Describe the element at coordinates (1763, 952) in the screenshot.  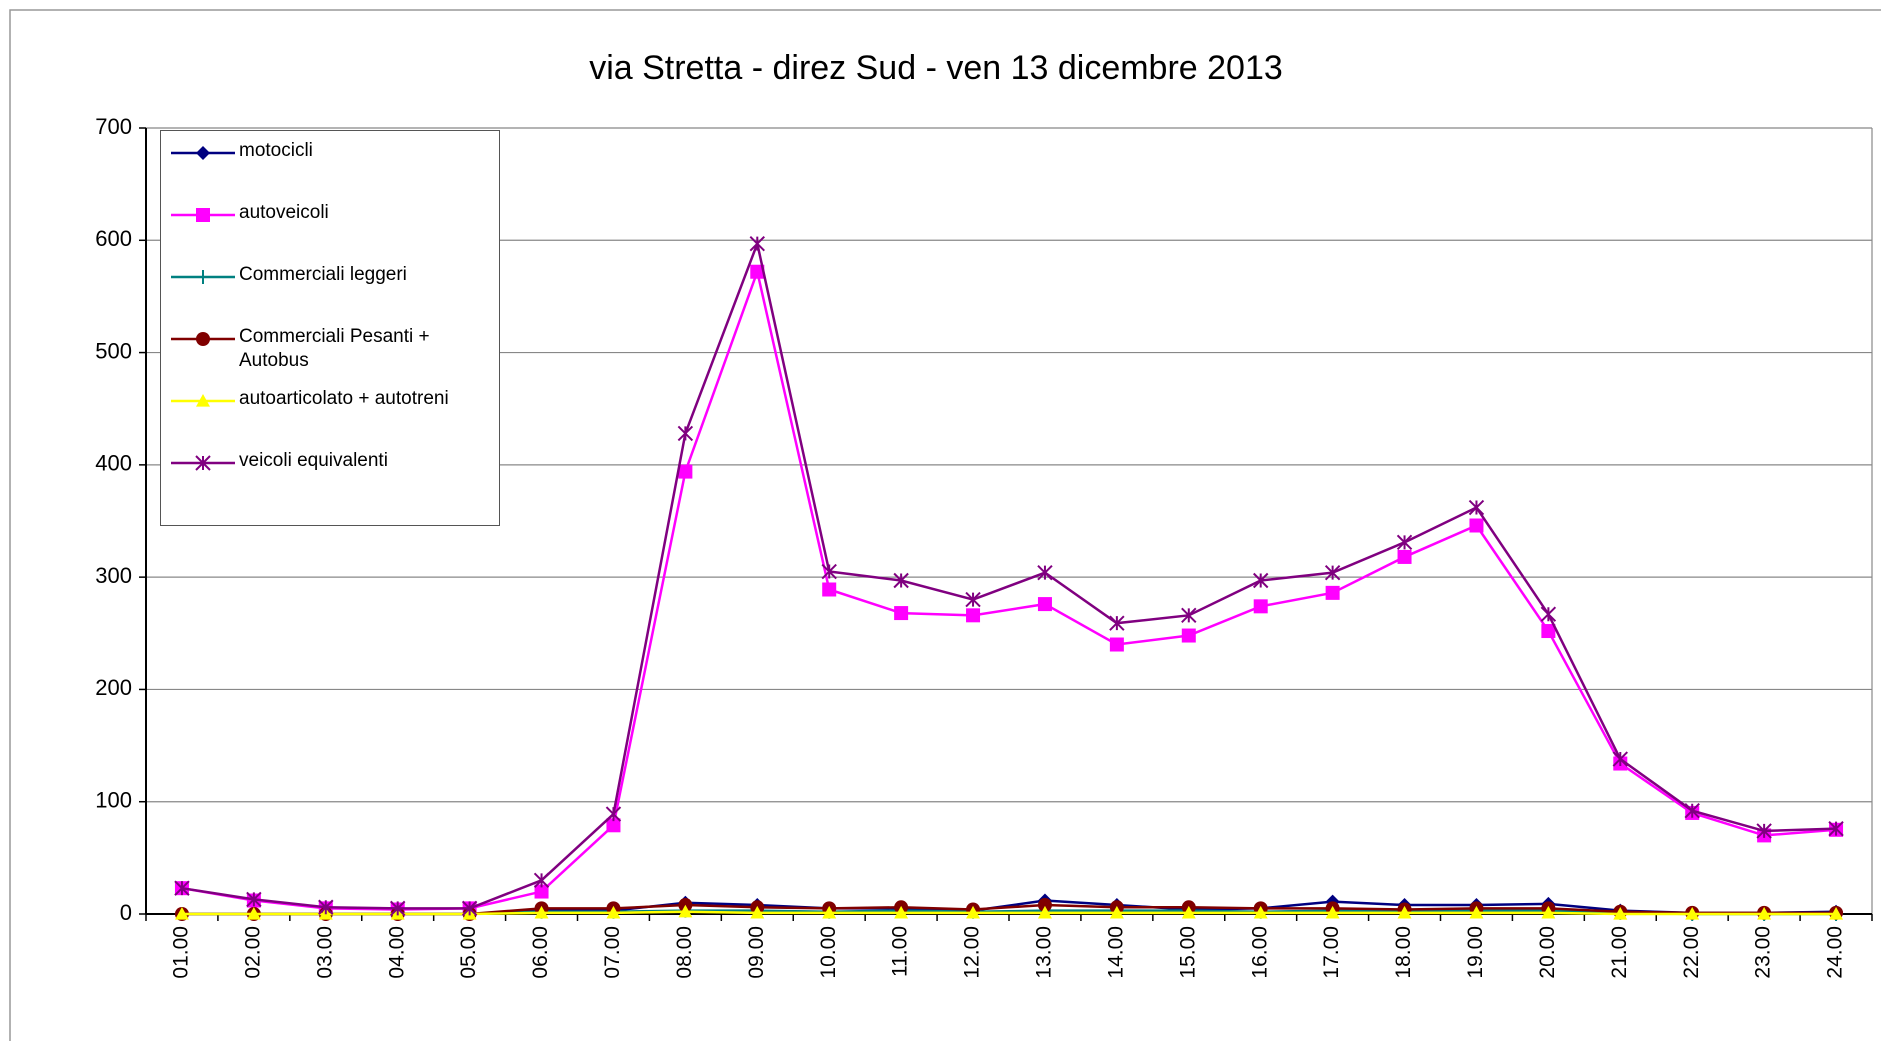
I see `x-tick-label: 23.00` at that location.